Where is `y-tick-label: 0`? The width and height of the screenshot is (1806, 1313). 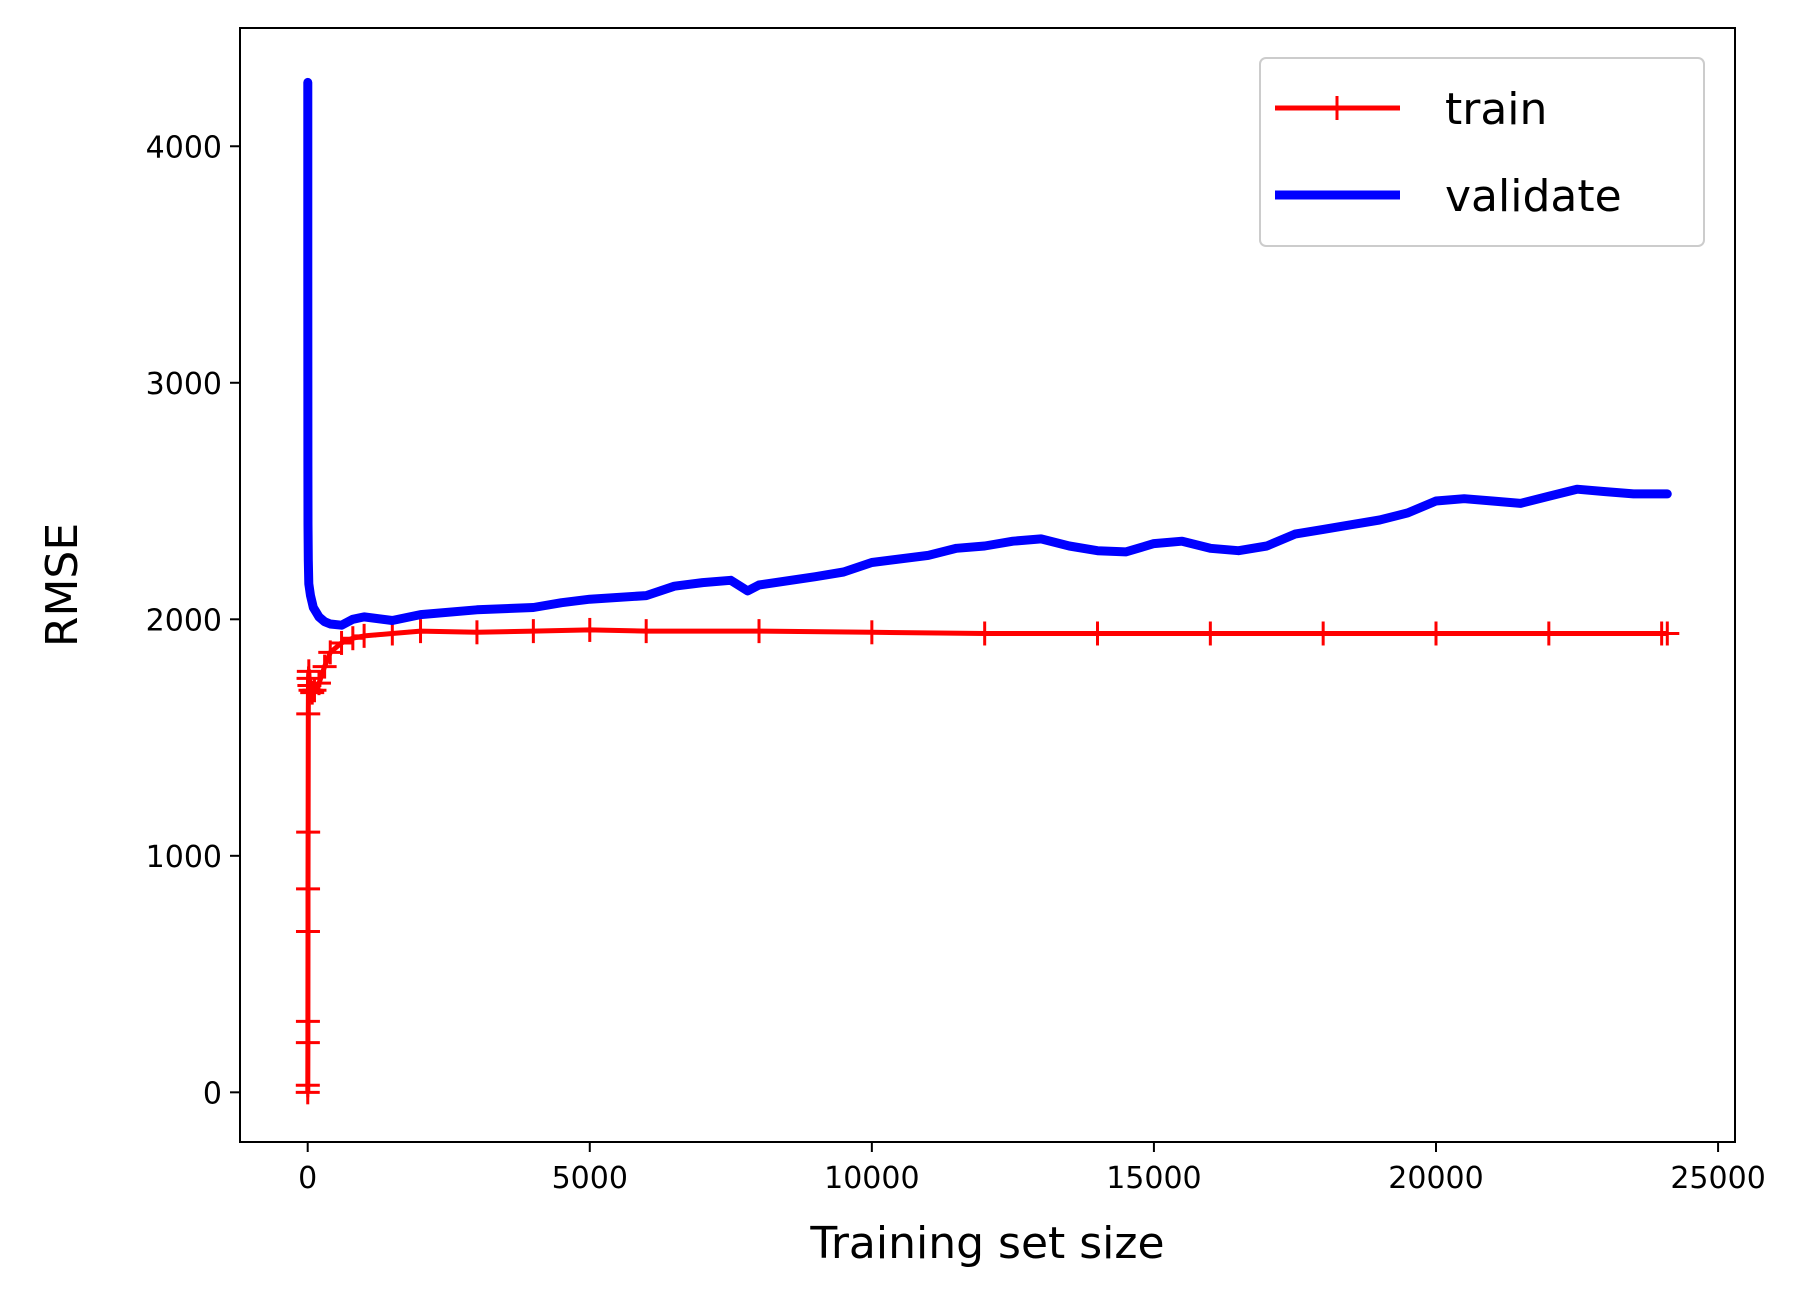
y-tick-label: 0 is located at coordinates (212, 1093).